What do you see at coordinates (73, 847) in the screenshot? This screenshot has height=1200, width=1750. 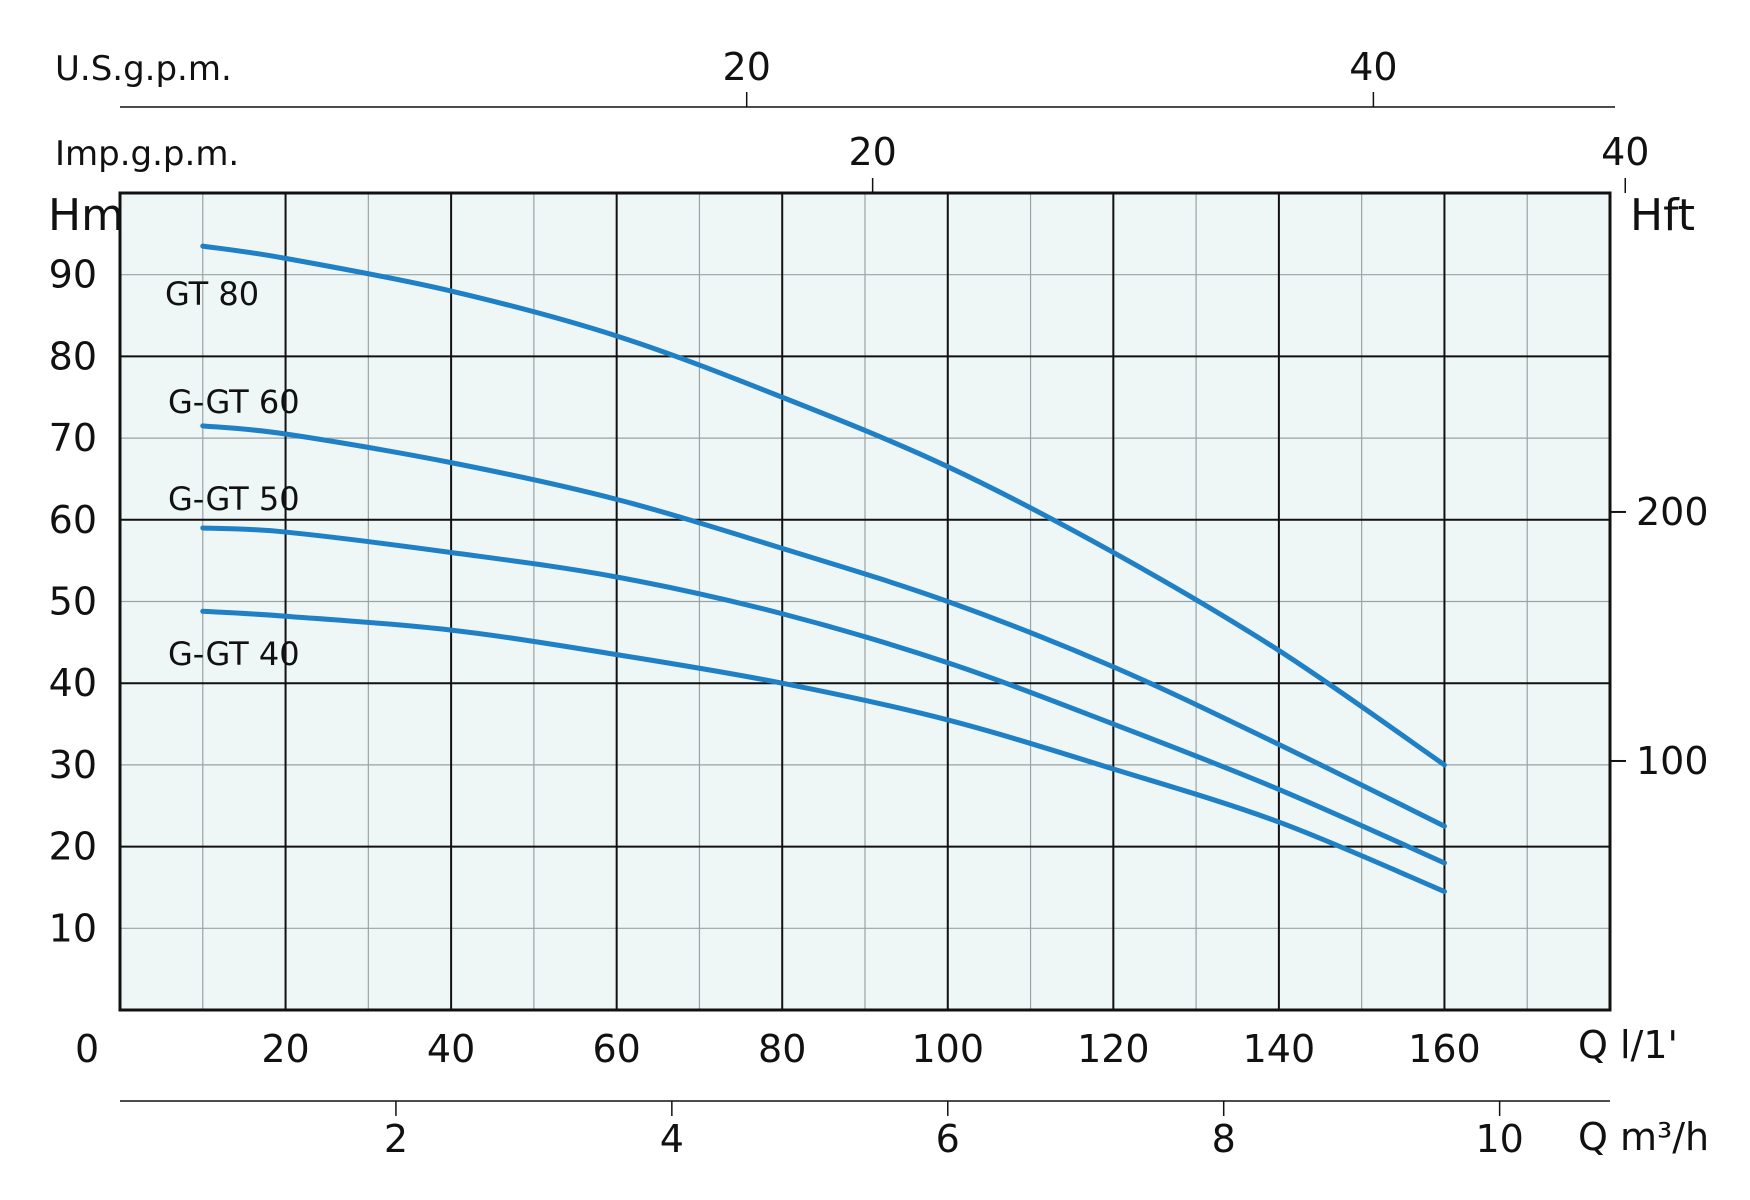 I see `y-left-tick-label: 20` at bounding box center [73, 847].